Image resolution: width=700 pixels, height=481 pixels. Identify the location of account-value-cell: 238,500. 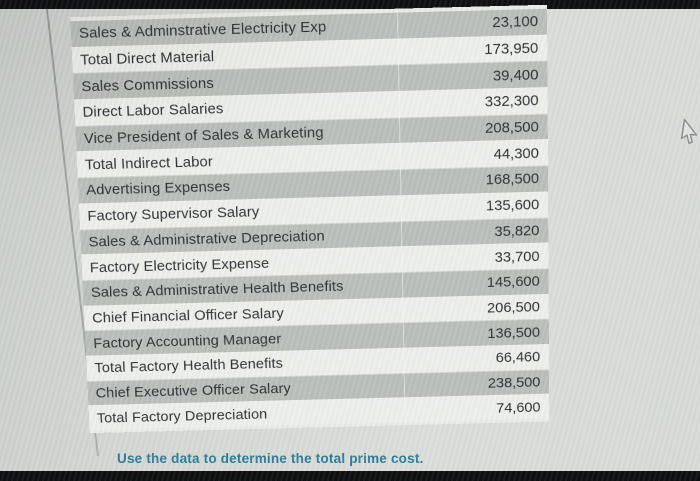
(514, 383).